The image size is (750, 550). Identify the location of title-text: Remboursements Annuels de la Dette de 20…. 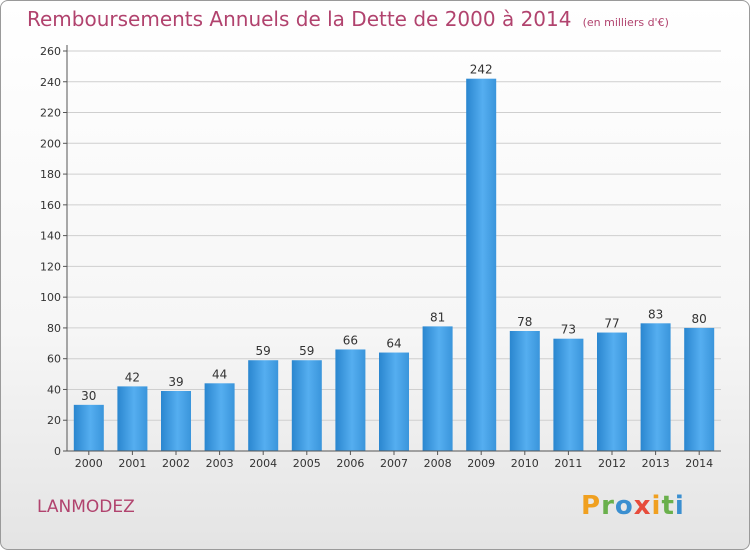
(299, 19).